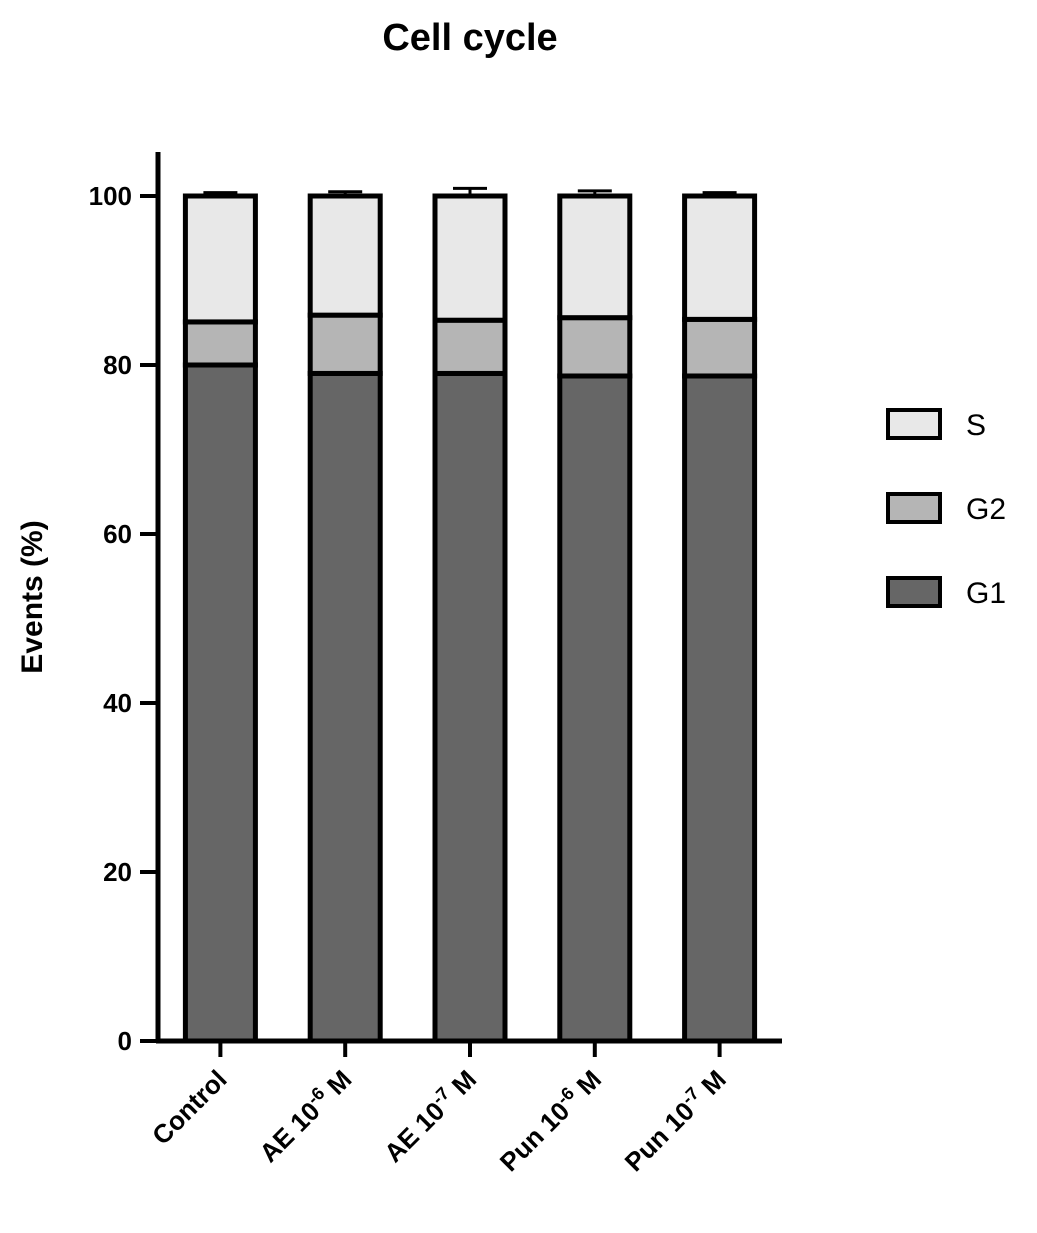 Image resolution: width=1037 pixels, height=1233 pixels. What do you see at coordinates (117, 365) in the screenshot?
I see `y-tick-label-4: 80` at bounding box center [117, 365].